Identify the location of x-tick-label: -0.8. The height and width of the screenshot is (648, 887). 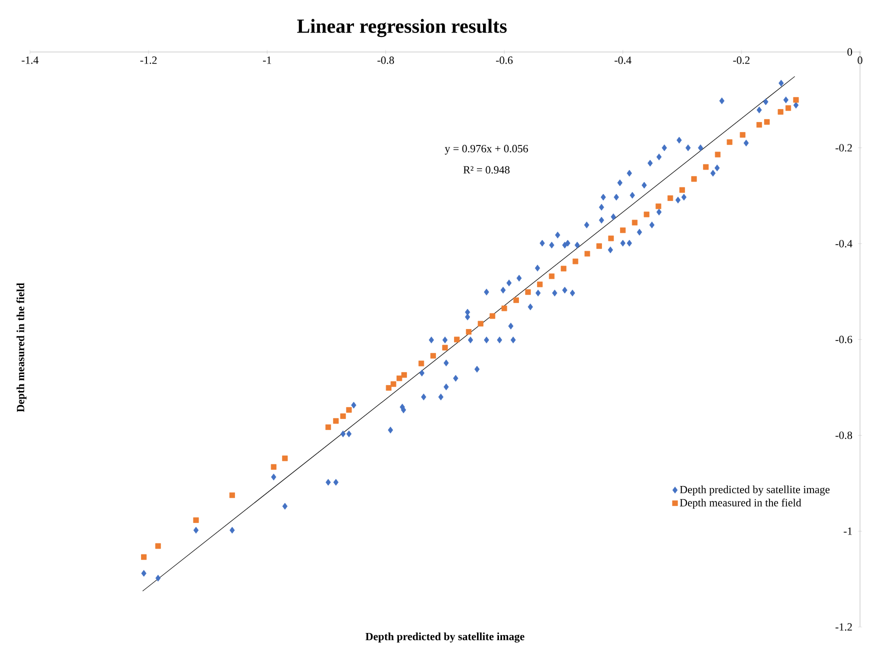
(385, 60).